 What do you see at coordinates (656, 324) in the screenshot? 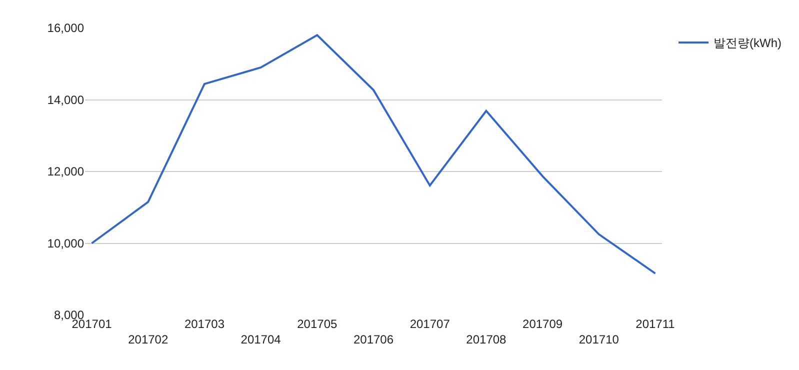
I see `x-tick-label: 201711` at bounding box center [656, 324].